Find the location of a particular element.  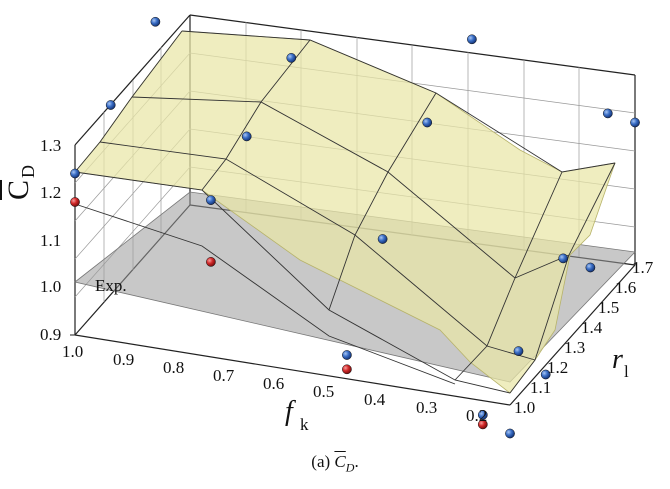

y-axis: 1.0 1.1 1.2 1.3 1.4 1.5 1.6 1.7 r l is located at coordinates (584, 337).